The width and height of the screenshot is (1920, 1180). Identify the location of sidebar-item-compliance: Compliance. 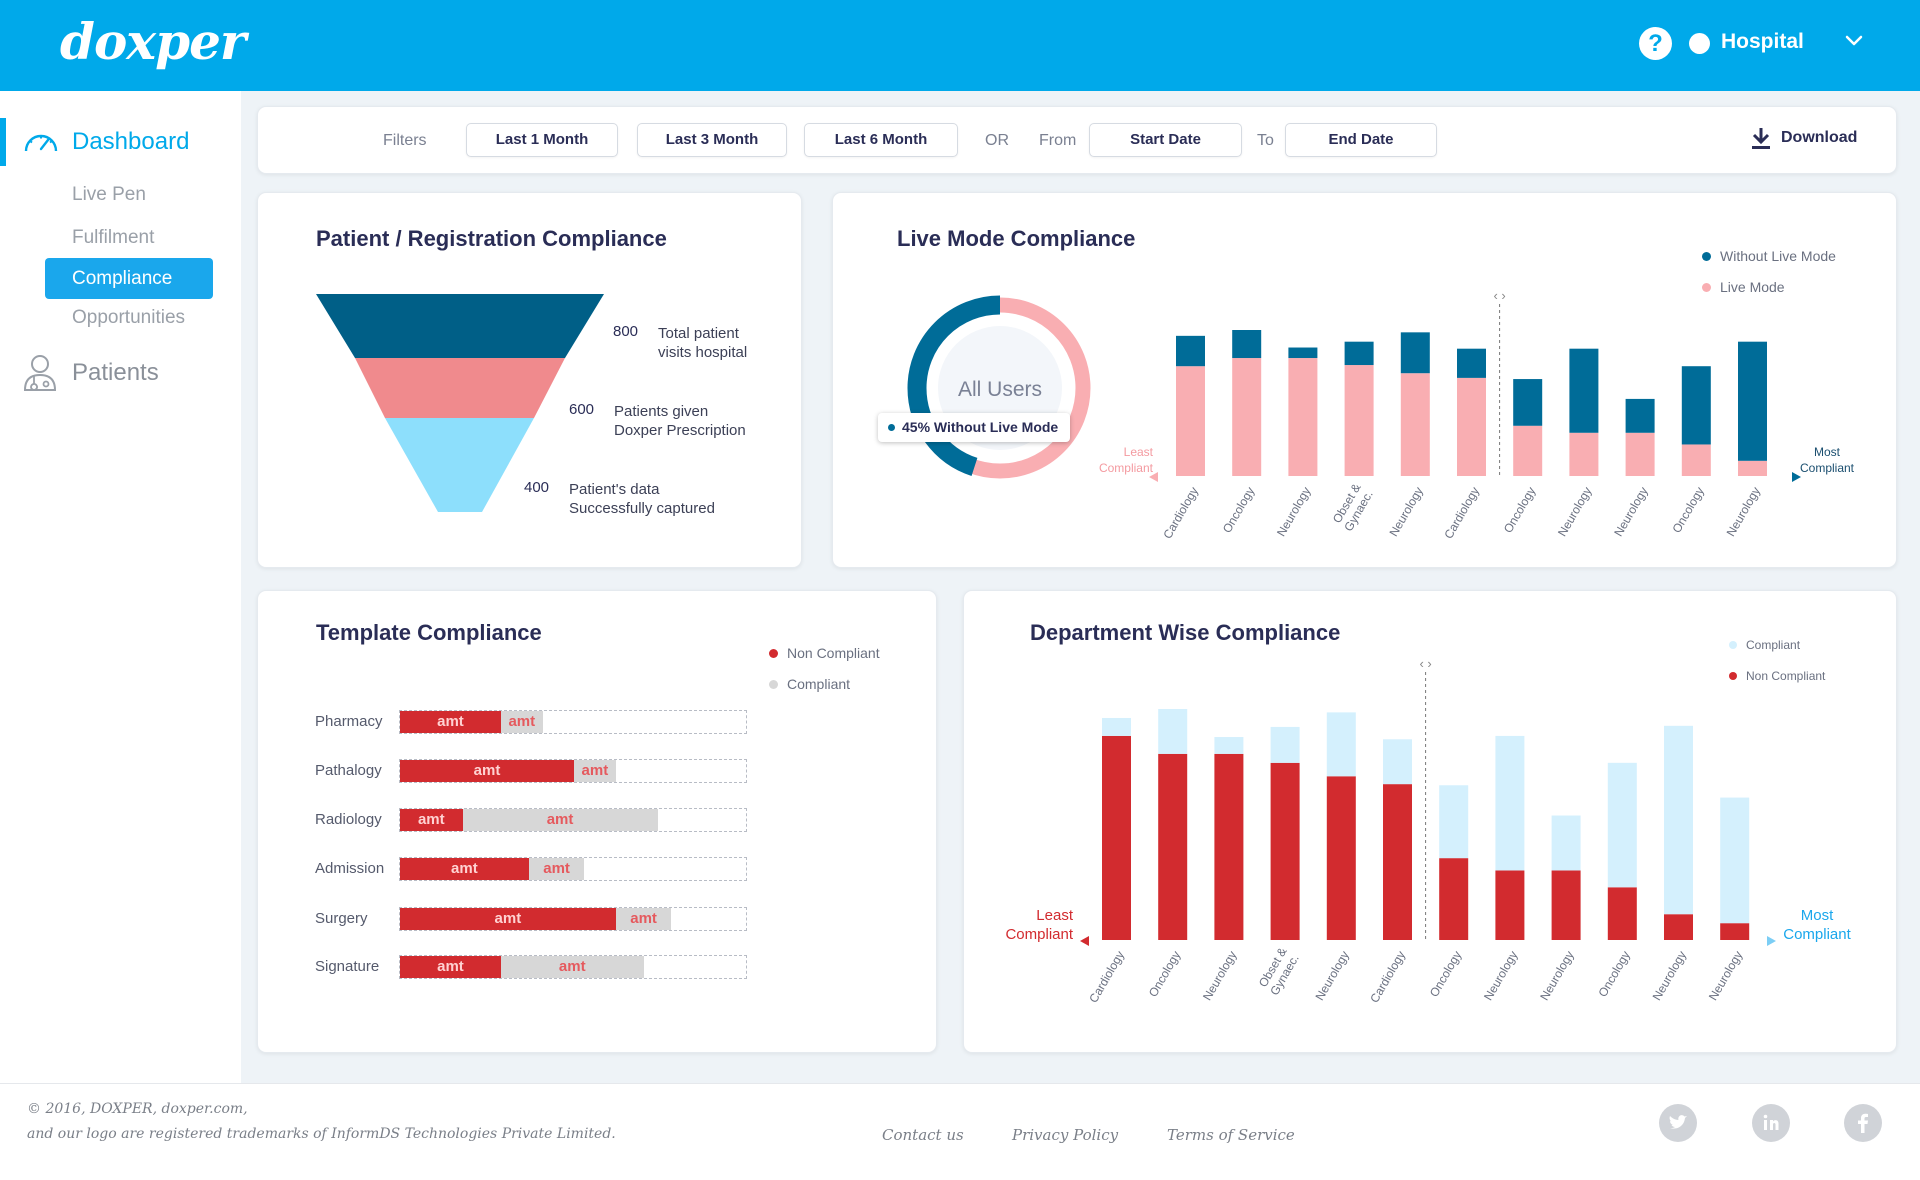
(129, 278).